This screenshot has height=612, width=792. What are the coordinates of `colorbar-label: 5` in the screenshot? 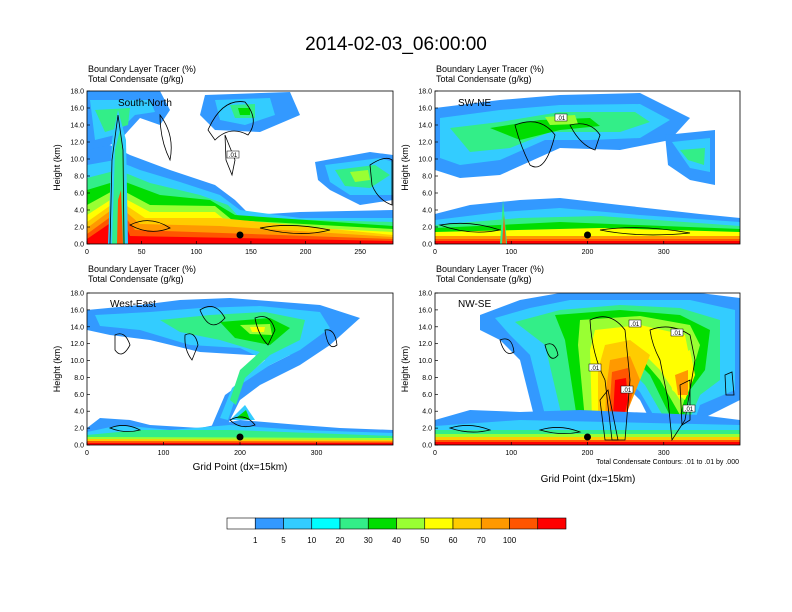 It's located at (283, 540).